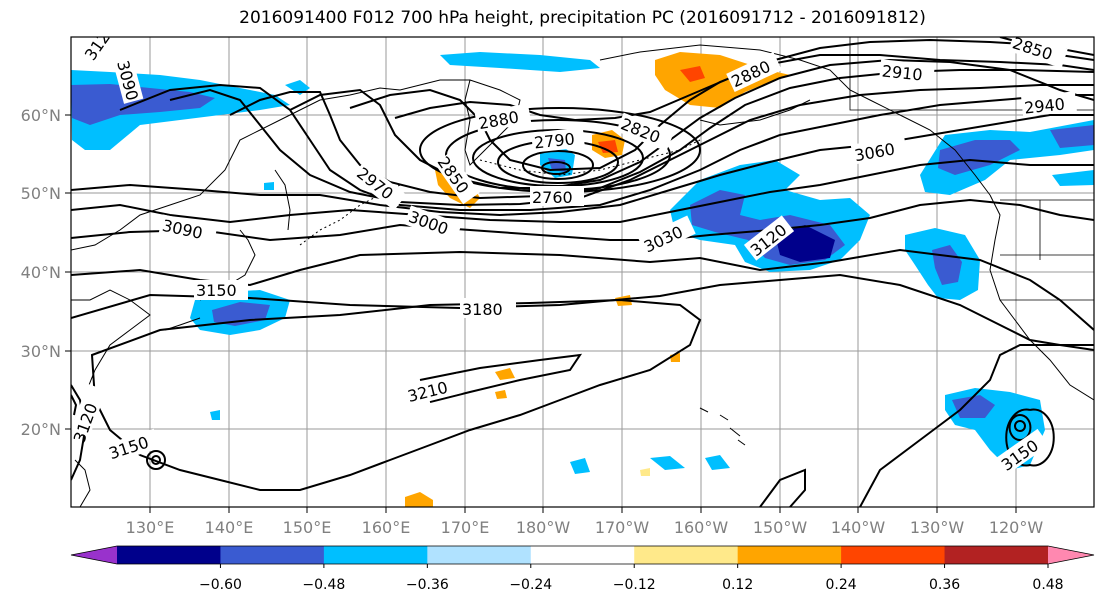 The height and width of the screenshot is (601, 1105). I want to click on colorbar-tick-label: 0.48, so click(1047, 585).